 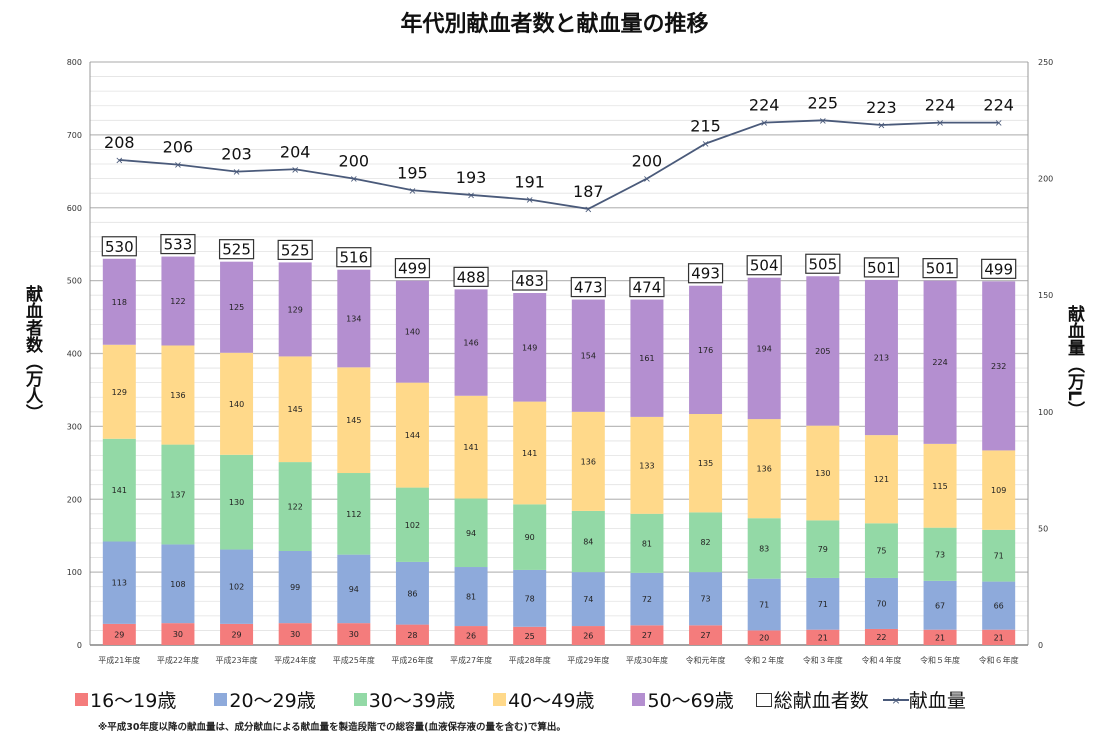 I want to click on total-label: 504, so click(x=764, y=266).